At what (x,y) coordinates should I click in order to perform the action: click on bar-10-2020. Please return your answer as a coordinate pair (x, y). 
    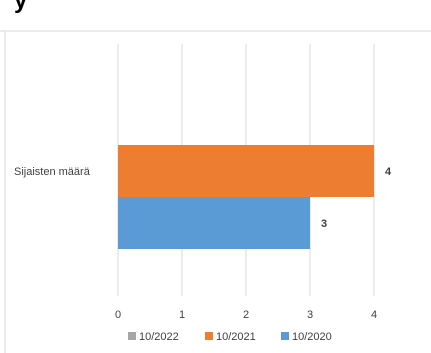
    Looking at the image, I should click on (214, 223).